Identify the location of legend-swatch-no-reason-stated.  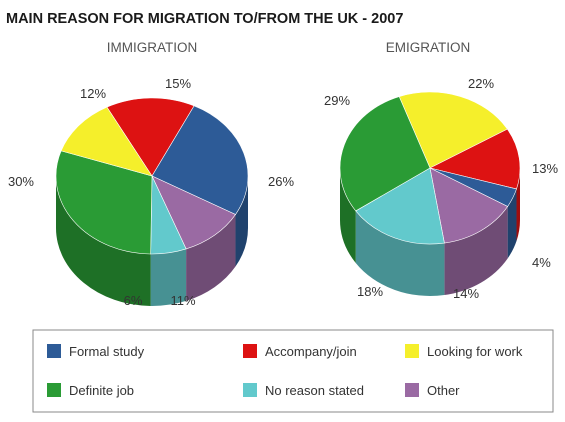
(250, 390).